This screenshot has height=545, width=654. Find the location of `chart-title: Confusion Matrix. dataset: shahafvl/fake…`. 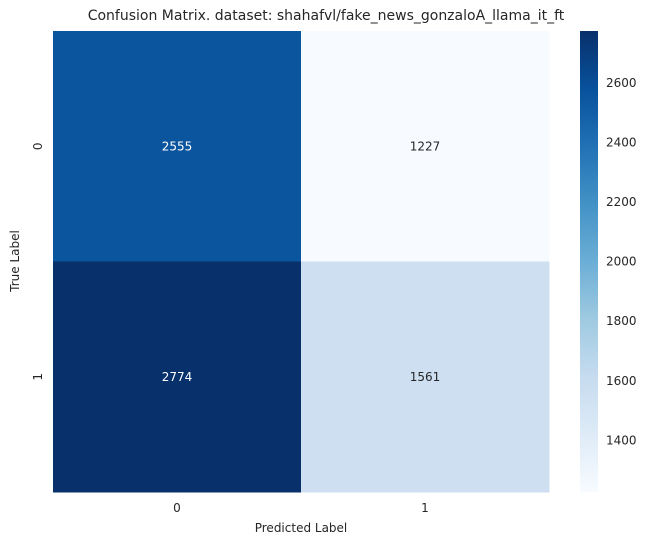

chart-title: Confusion Matrix. dataset: shahafvl/fake… is located at coordinates (326, 16).